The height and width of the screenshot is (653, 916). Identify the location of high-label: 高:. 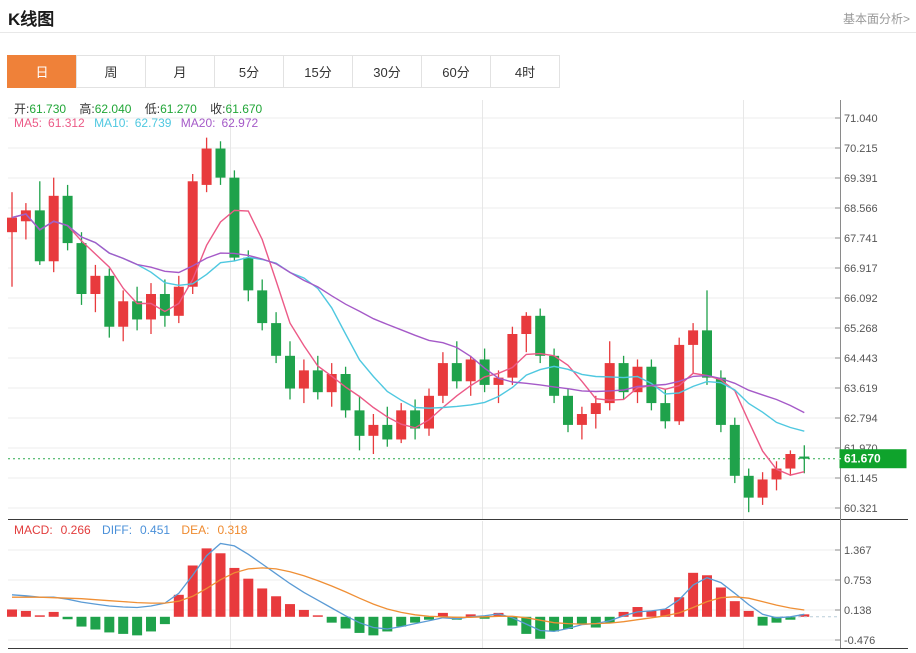
(87, 109).